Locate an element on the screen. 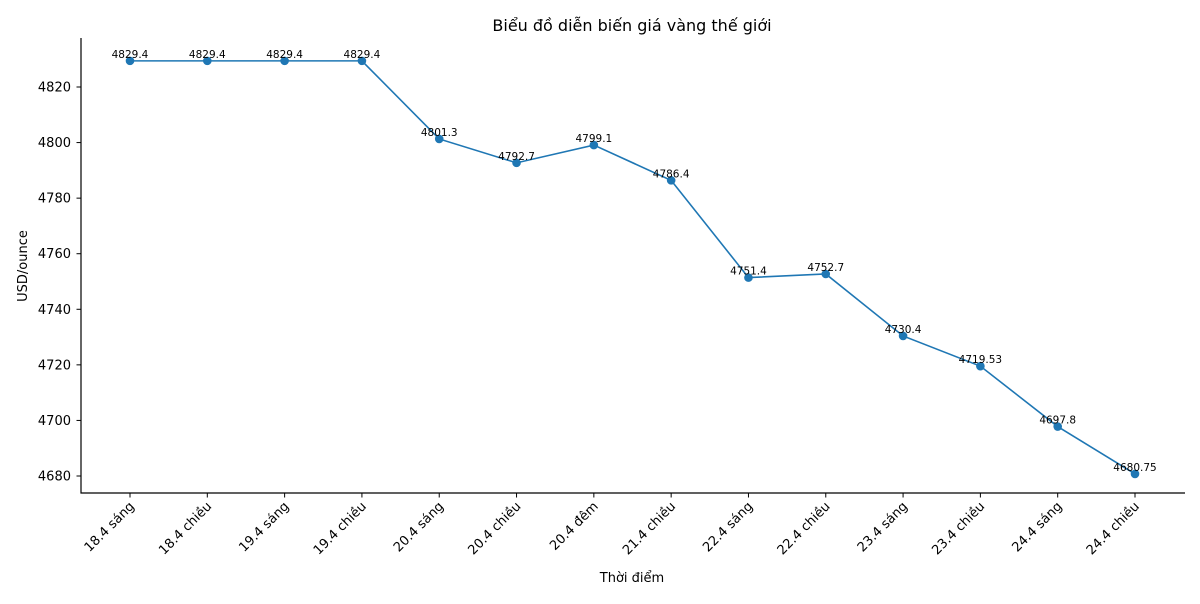 Image resolution: width=1200 pixels, height=604 pixels. x-axis-label: Thời điểm is located at coordinates (631, 578).